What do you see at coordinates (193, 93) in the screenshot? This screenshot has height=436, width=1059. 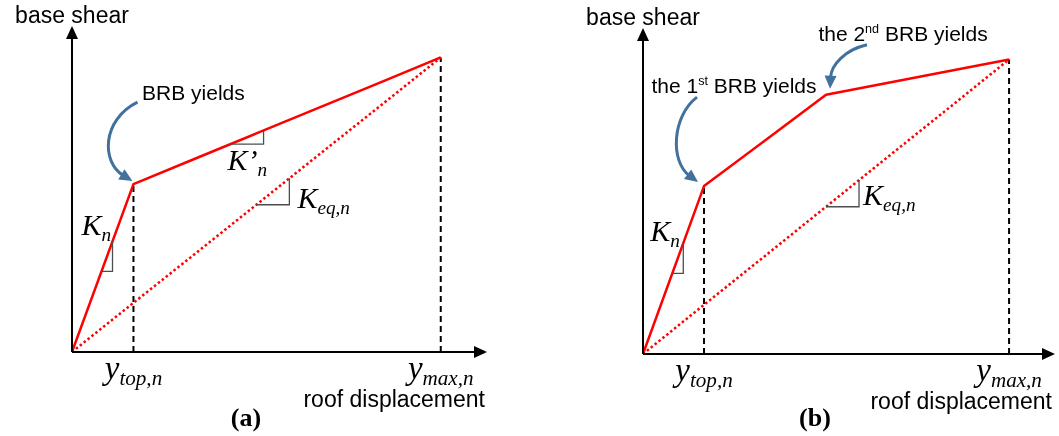 I see `annotation: BRB yields` at bounding box center [193, 93].